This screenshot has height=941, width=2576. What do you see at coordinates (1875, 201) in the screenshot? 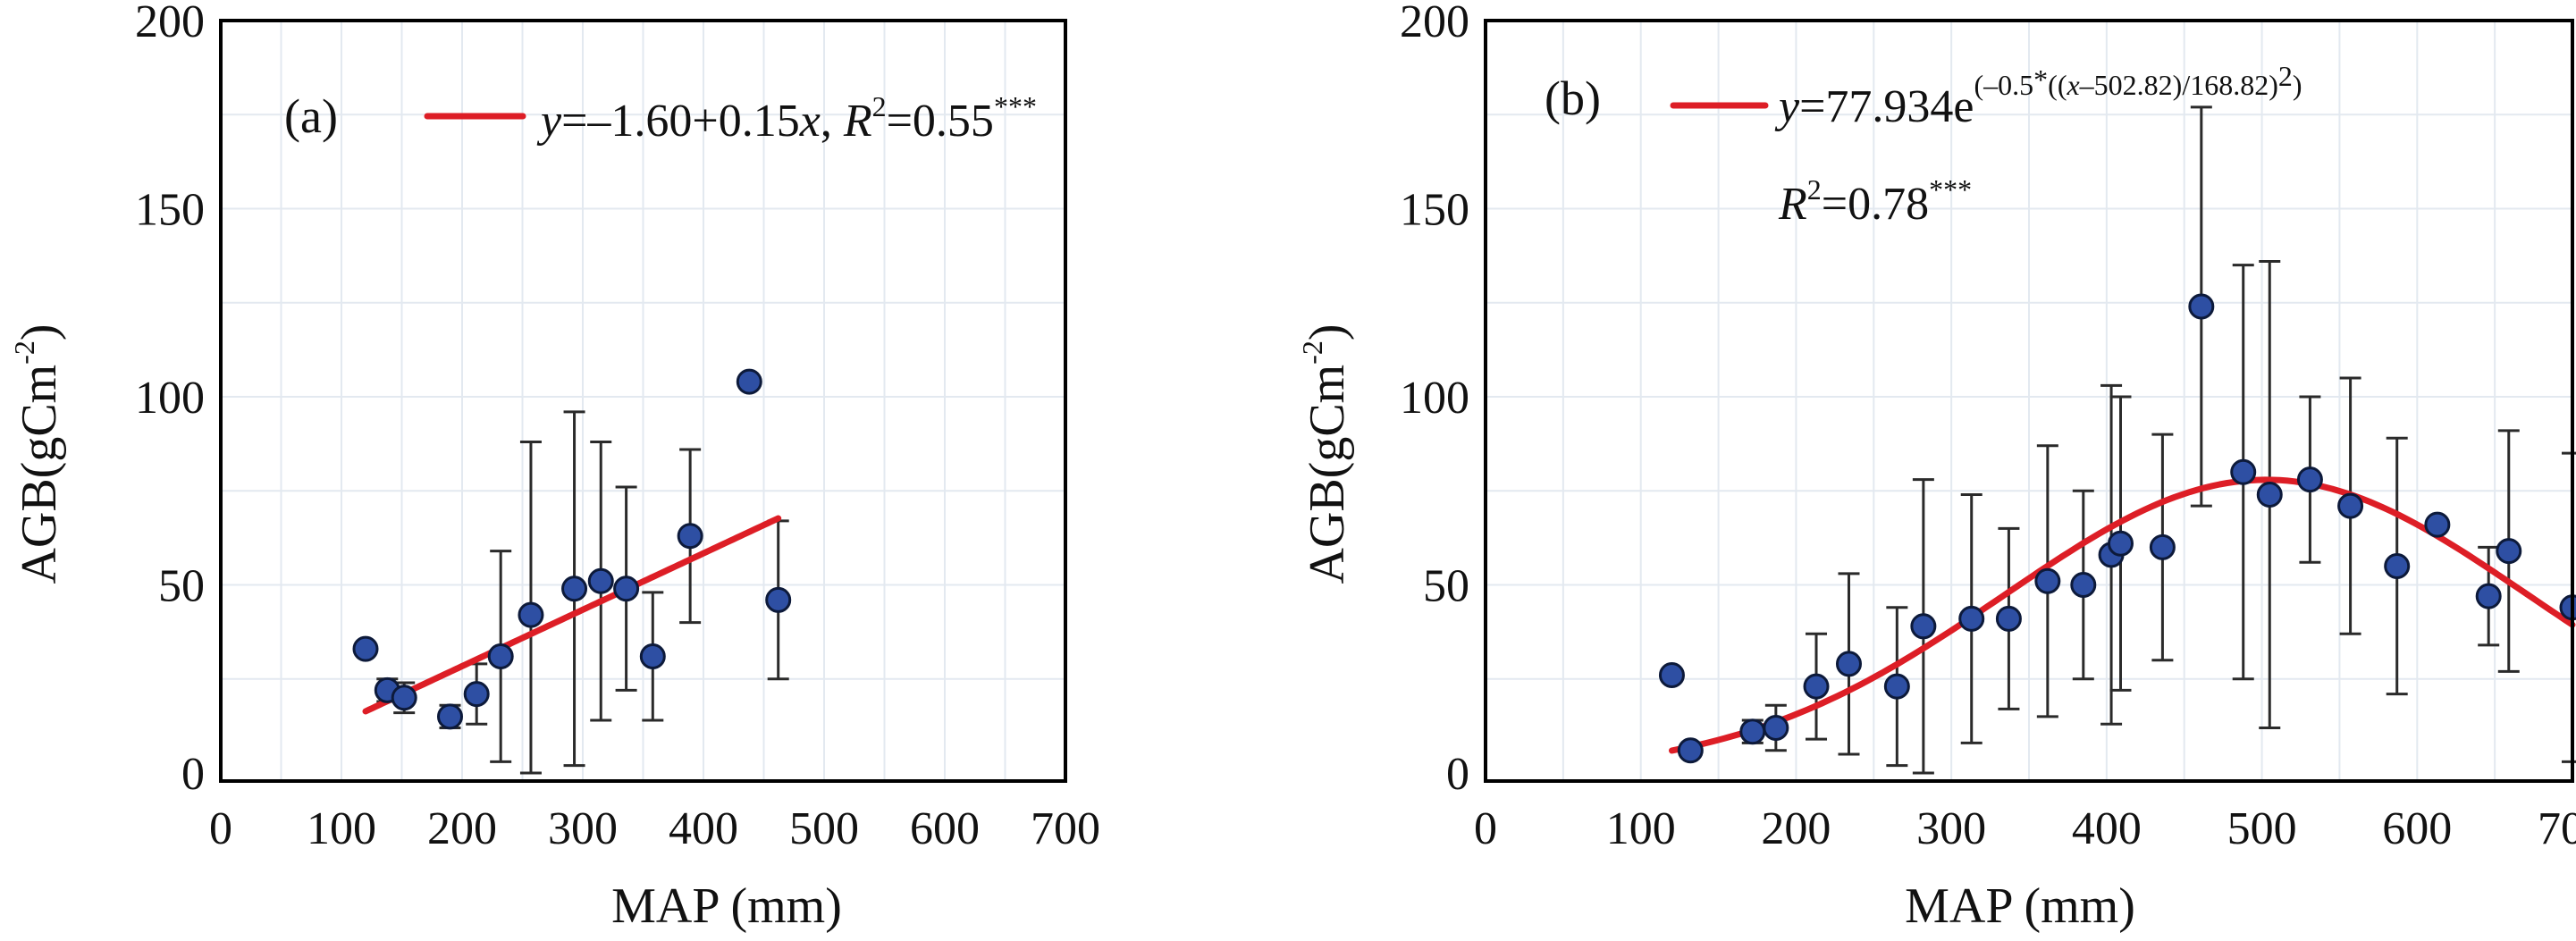
I see `panel-b-r-squared: R2=0.78***` at bounding box center [1875, 201].